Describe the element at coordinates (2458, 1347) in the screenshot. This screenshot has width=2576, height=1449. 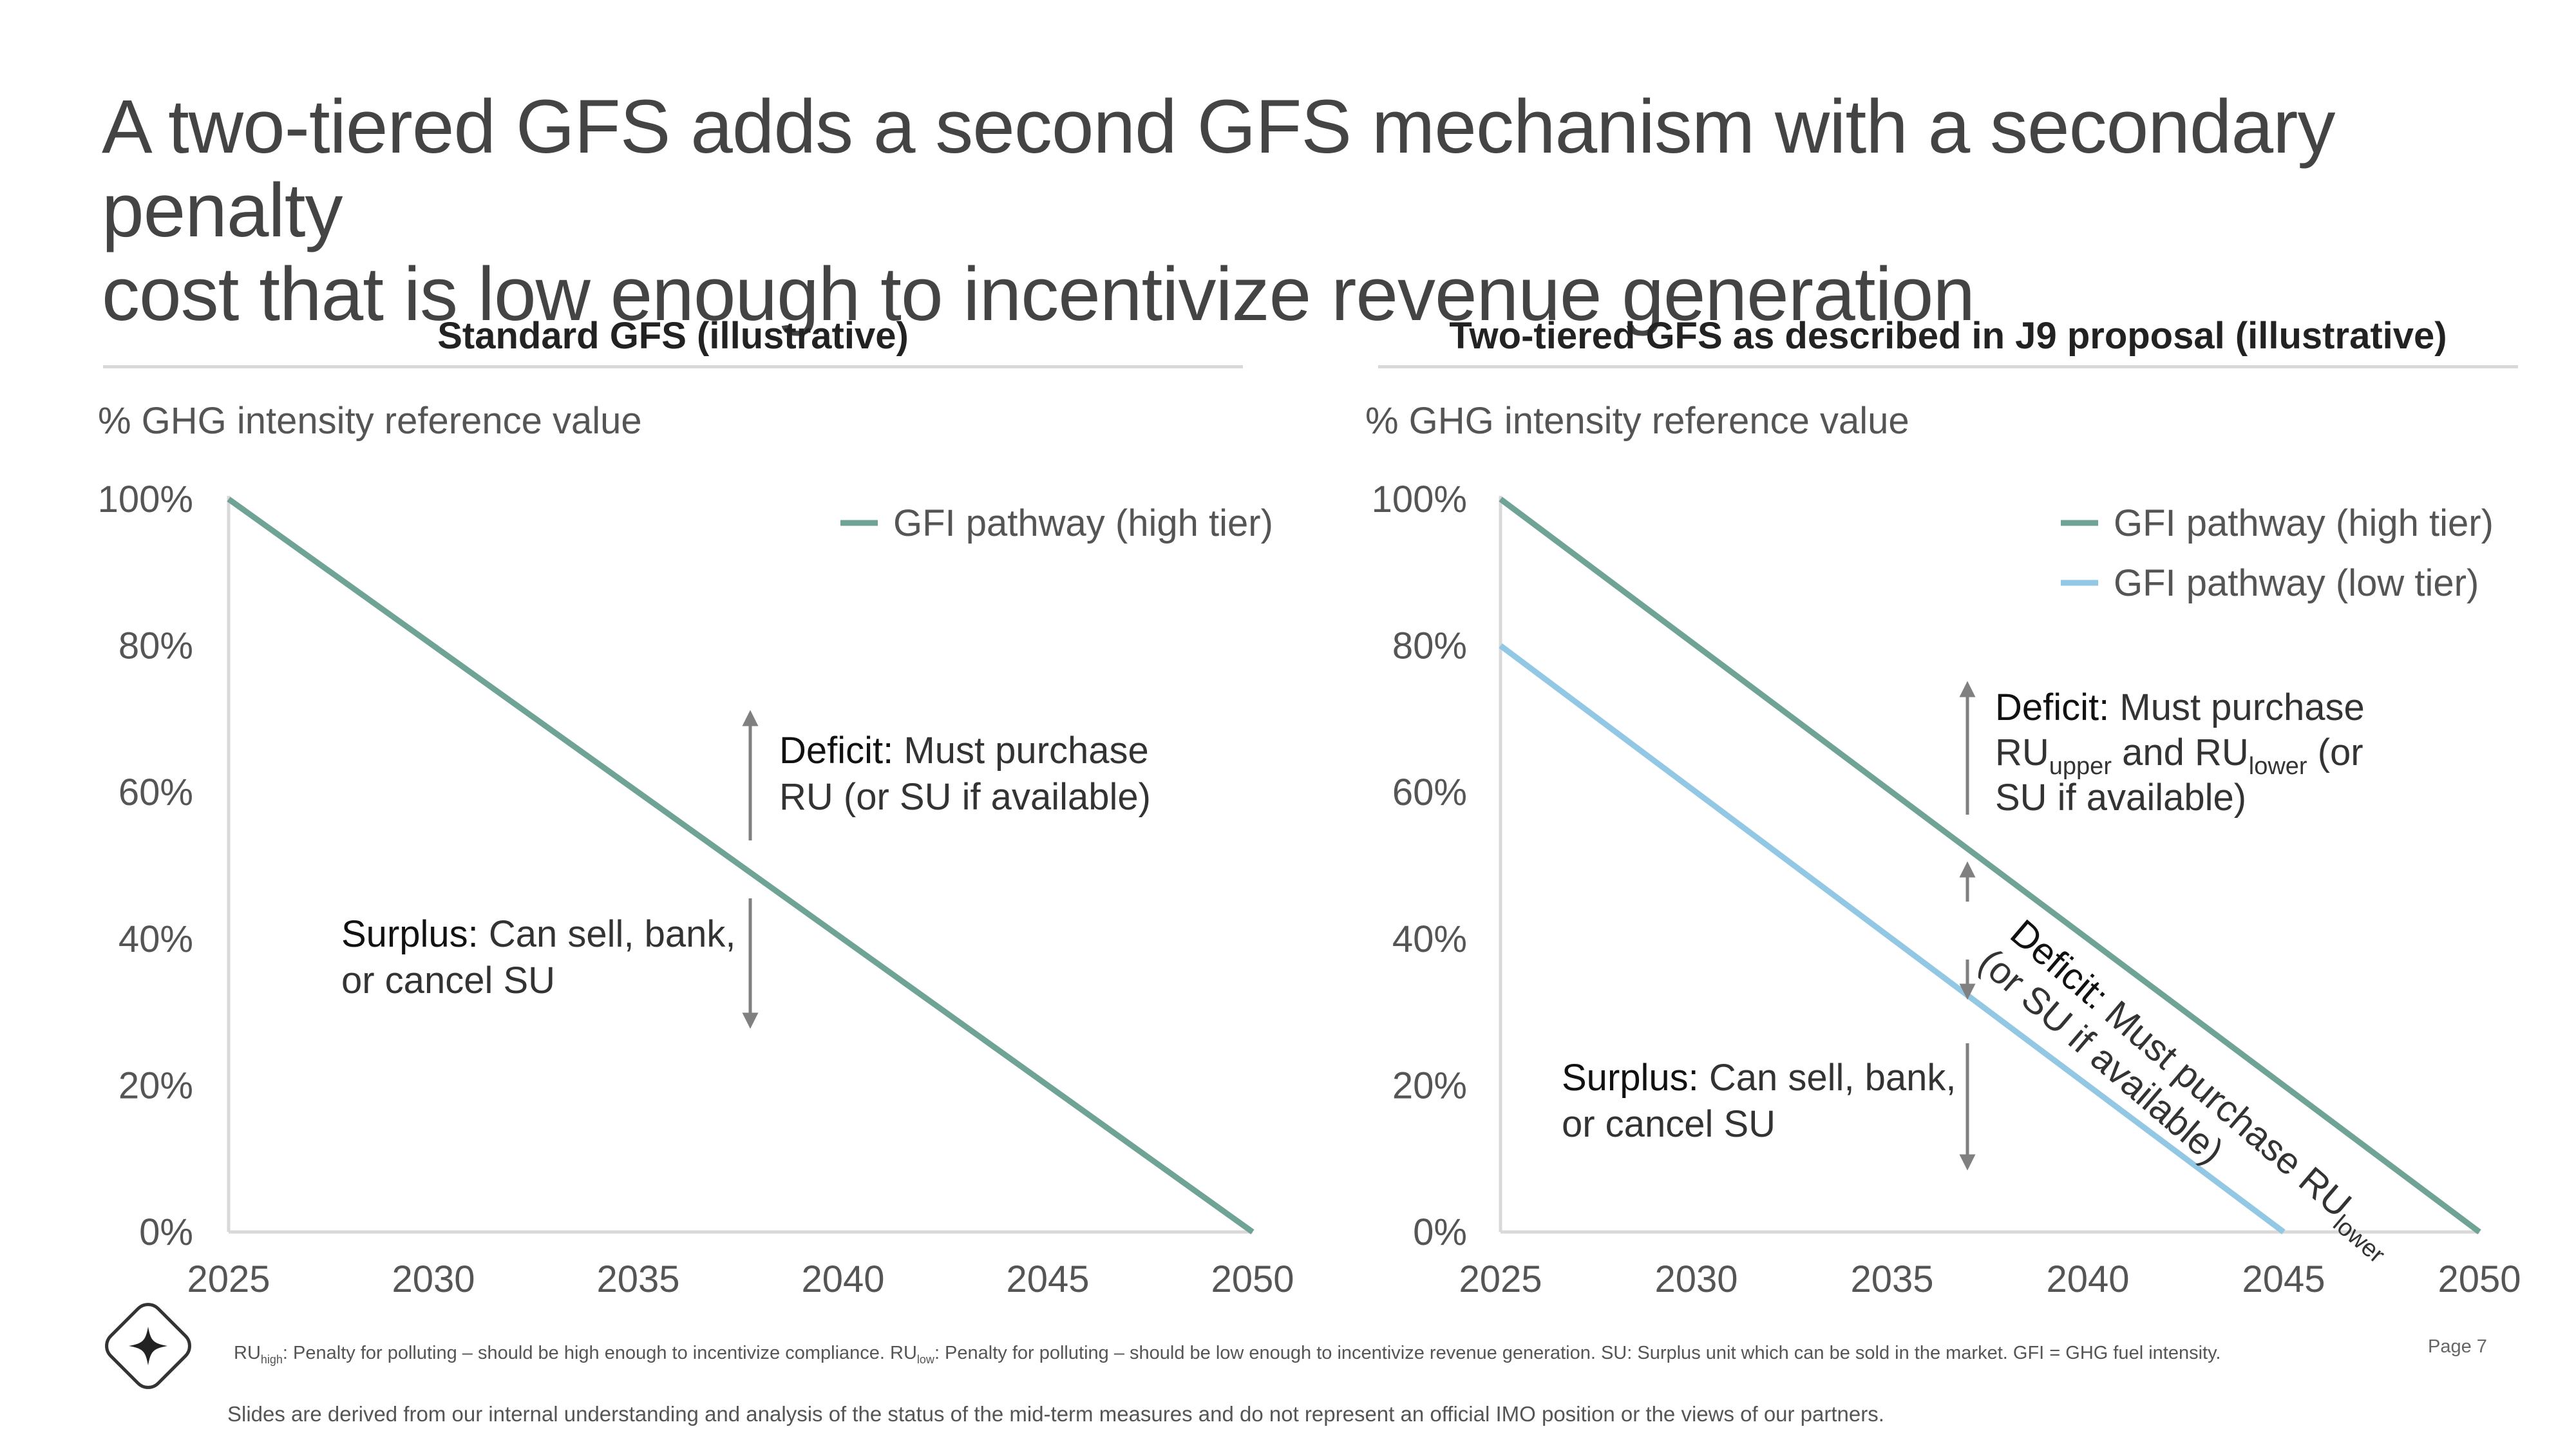
I see `page-number: Page 7` at that location.